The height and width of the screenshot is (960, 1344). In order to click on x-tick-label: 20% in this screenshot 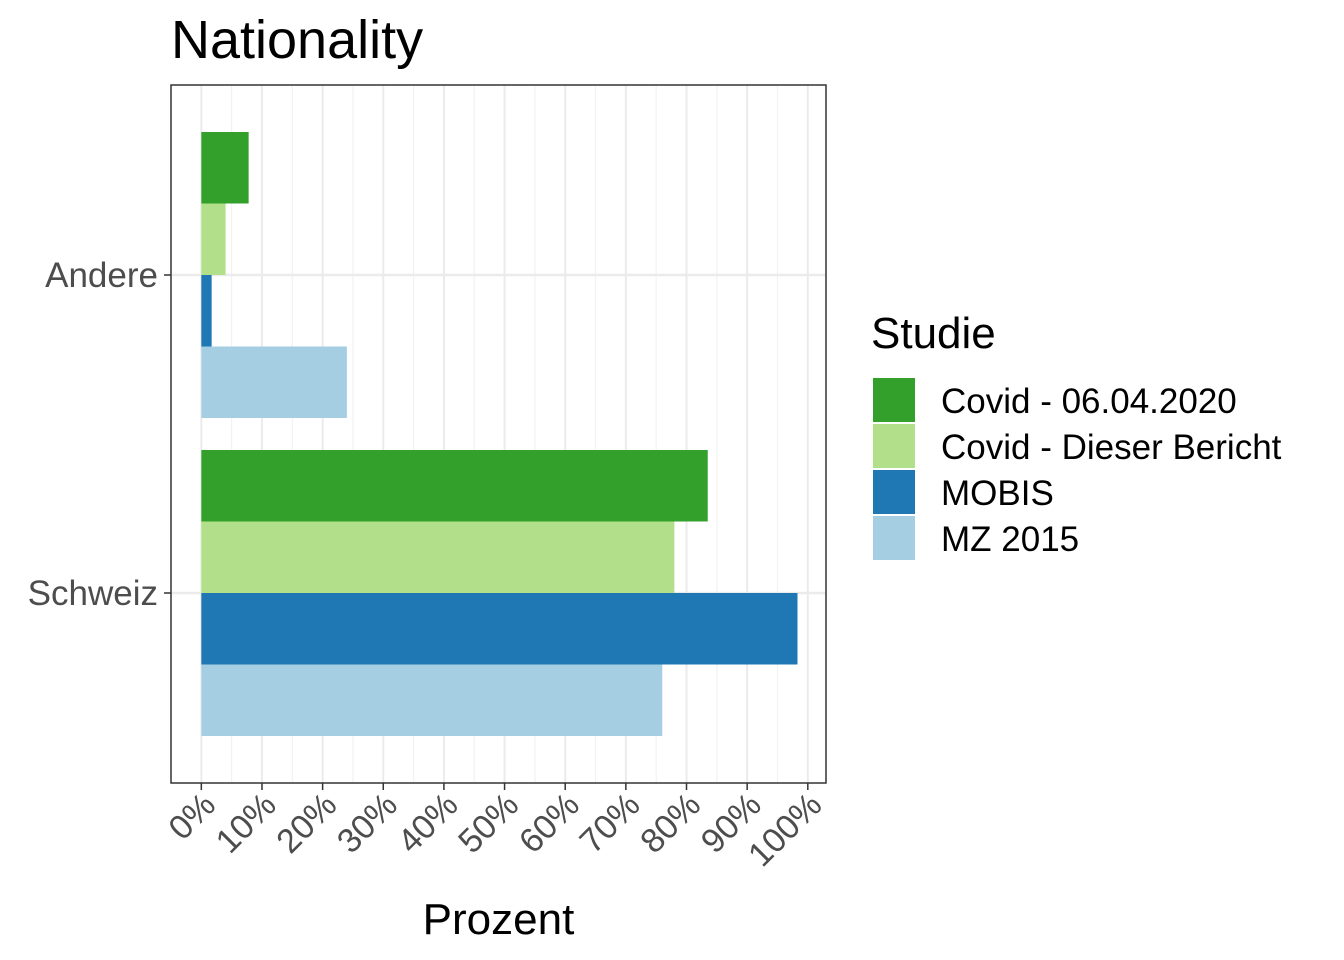, I will do `click(306, 823)`.